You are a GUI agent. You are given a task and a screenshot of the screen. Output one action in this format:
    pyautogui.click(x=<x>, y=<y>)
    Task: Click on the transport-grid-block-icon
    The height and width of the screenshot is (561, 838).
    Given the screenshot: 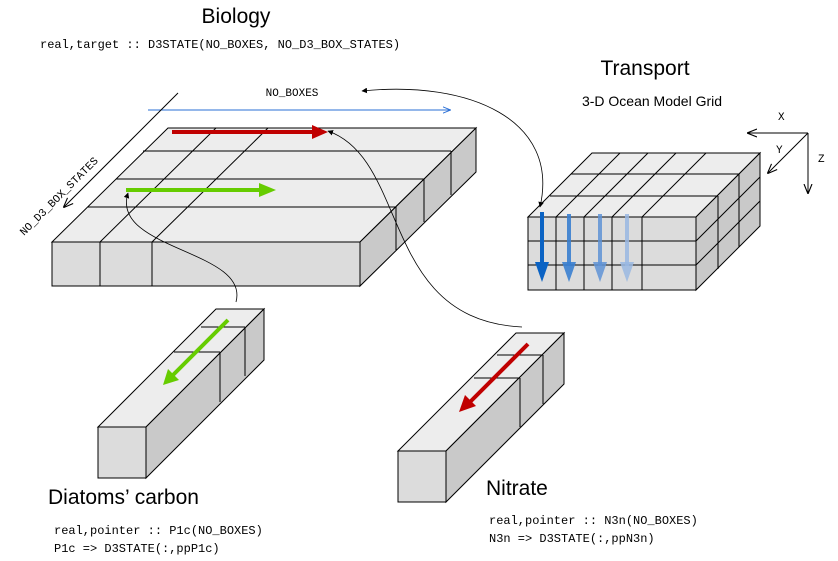 What is the action you would take?
    pyautogui.click(x=644, y=221)
    